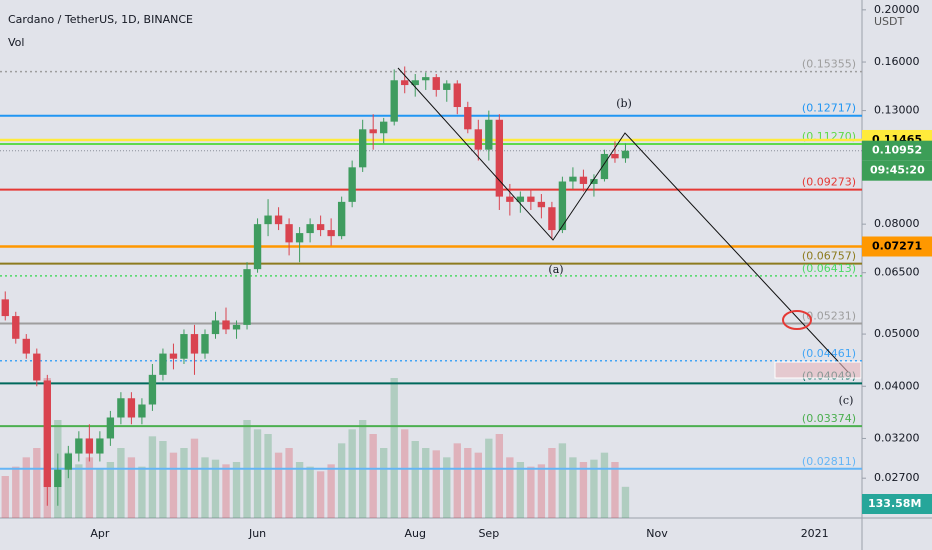  I want to click on level-label: (0.03374), so click(829, 418).